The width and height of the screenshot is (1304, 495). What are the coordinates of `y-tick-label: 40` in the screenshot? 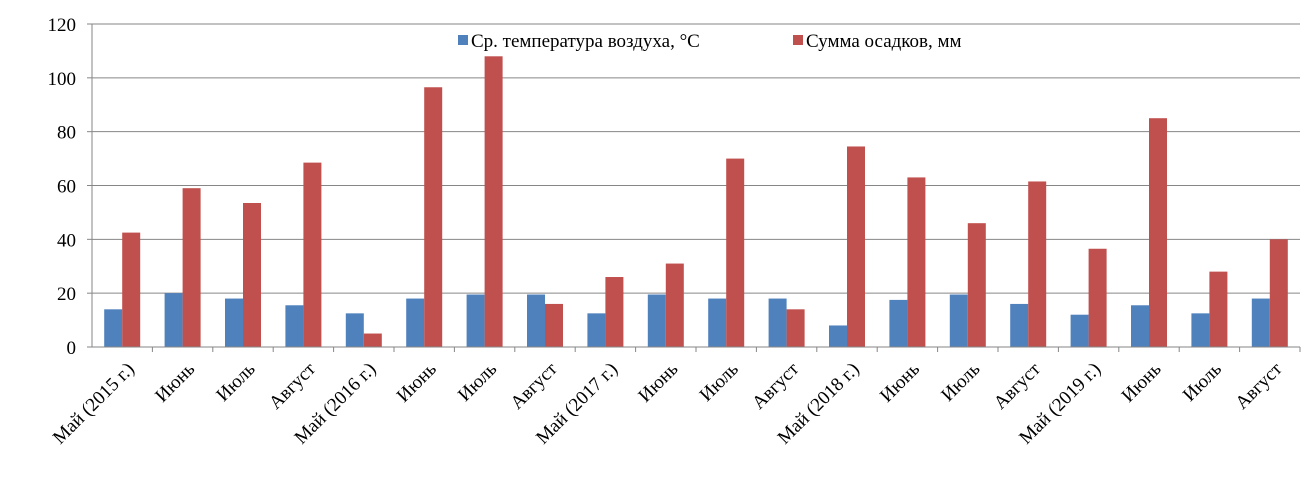 It's located at (66, 240).